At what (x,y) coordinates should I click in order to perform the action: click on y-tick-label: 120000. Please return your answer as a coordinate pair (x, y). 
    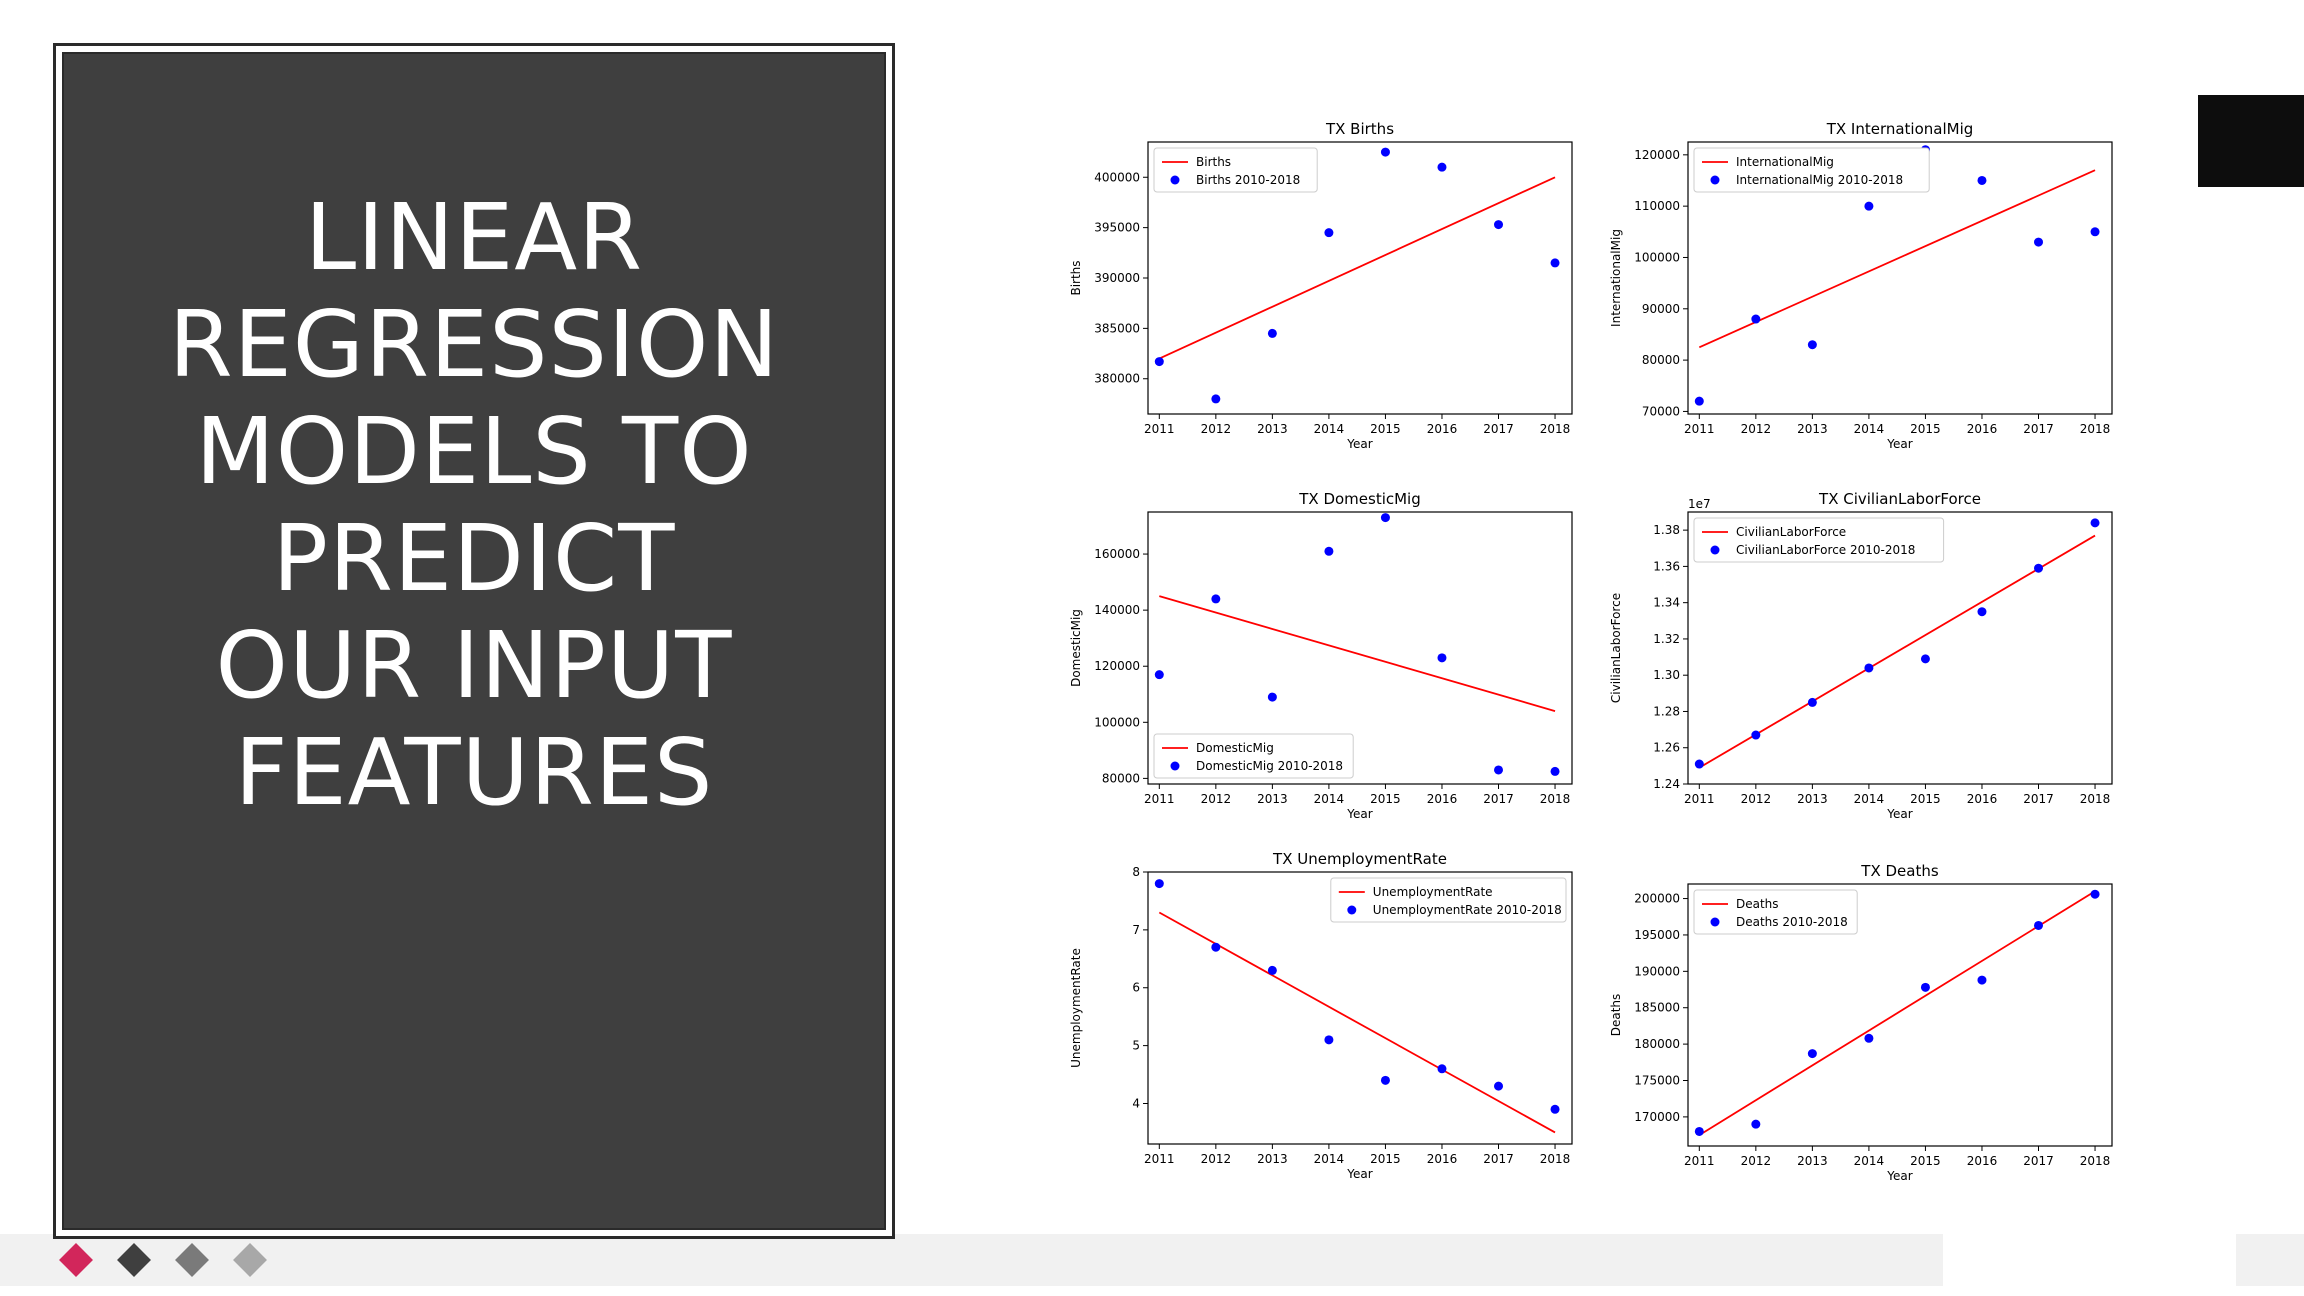
    Looking at the image, I should click on (1117, 666).